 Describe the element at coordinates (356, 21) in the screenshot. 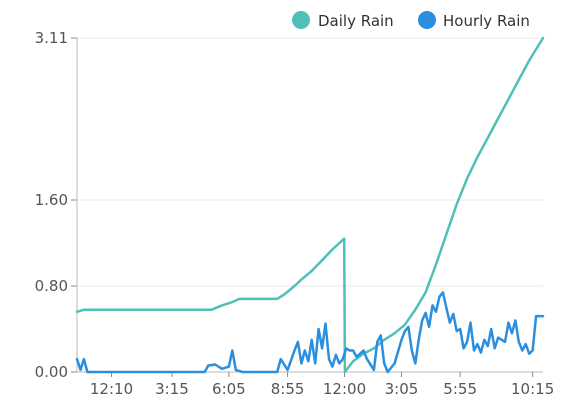

I see `legend-label-daily-rain: Daily Rain` at that location.